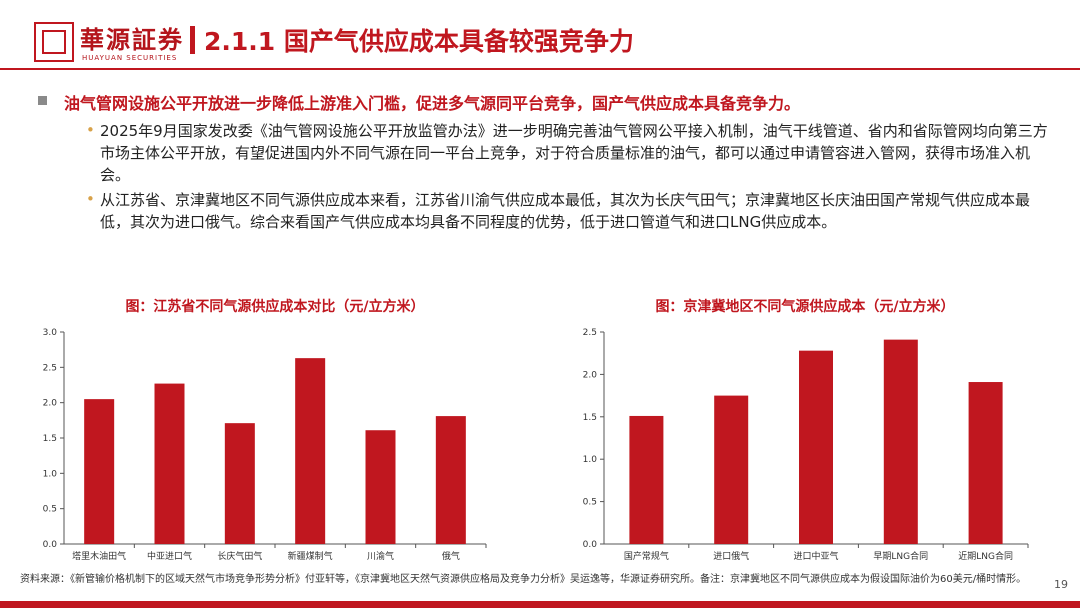  What do you see at coordinates (805, 307) in the screenshot?
I see `chart-title-jingjinji: 图：京津冀地区不同气源供应成本（元/立方米）` at bounding box center [805, 307].